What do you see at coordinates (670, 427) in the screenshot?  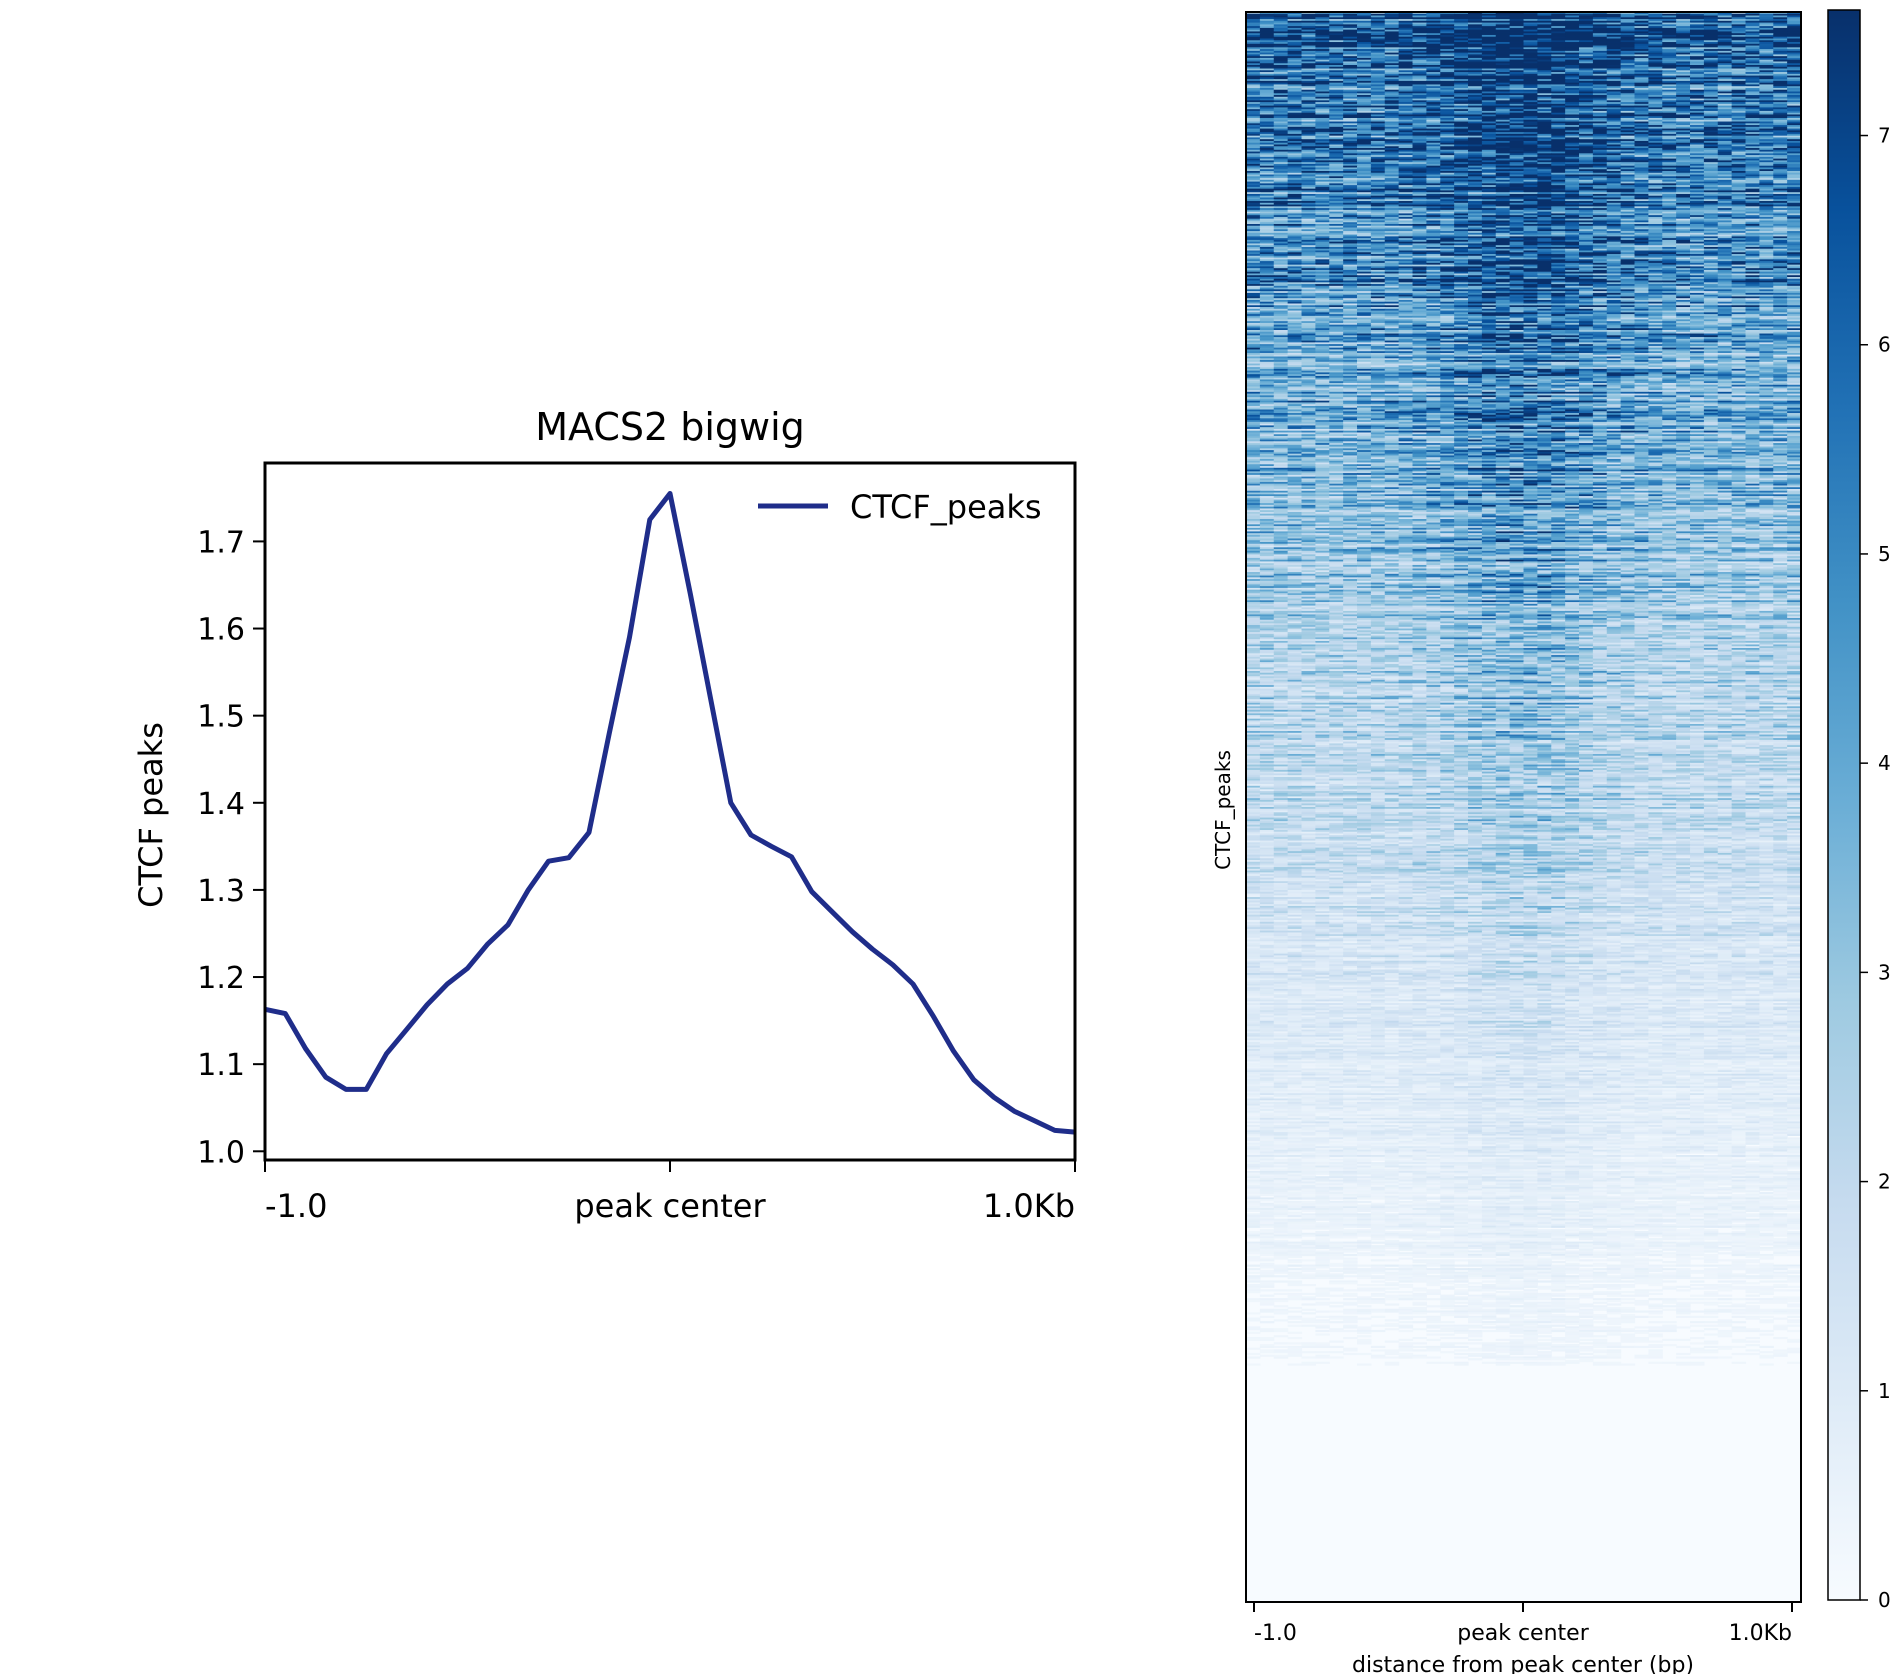 I see `profile-title: MACS2 bigwig` at bounding box center [670, 427].